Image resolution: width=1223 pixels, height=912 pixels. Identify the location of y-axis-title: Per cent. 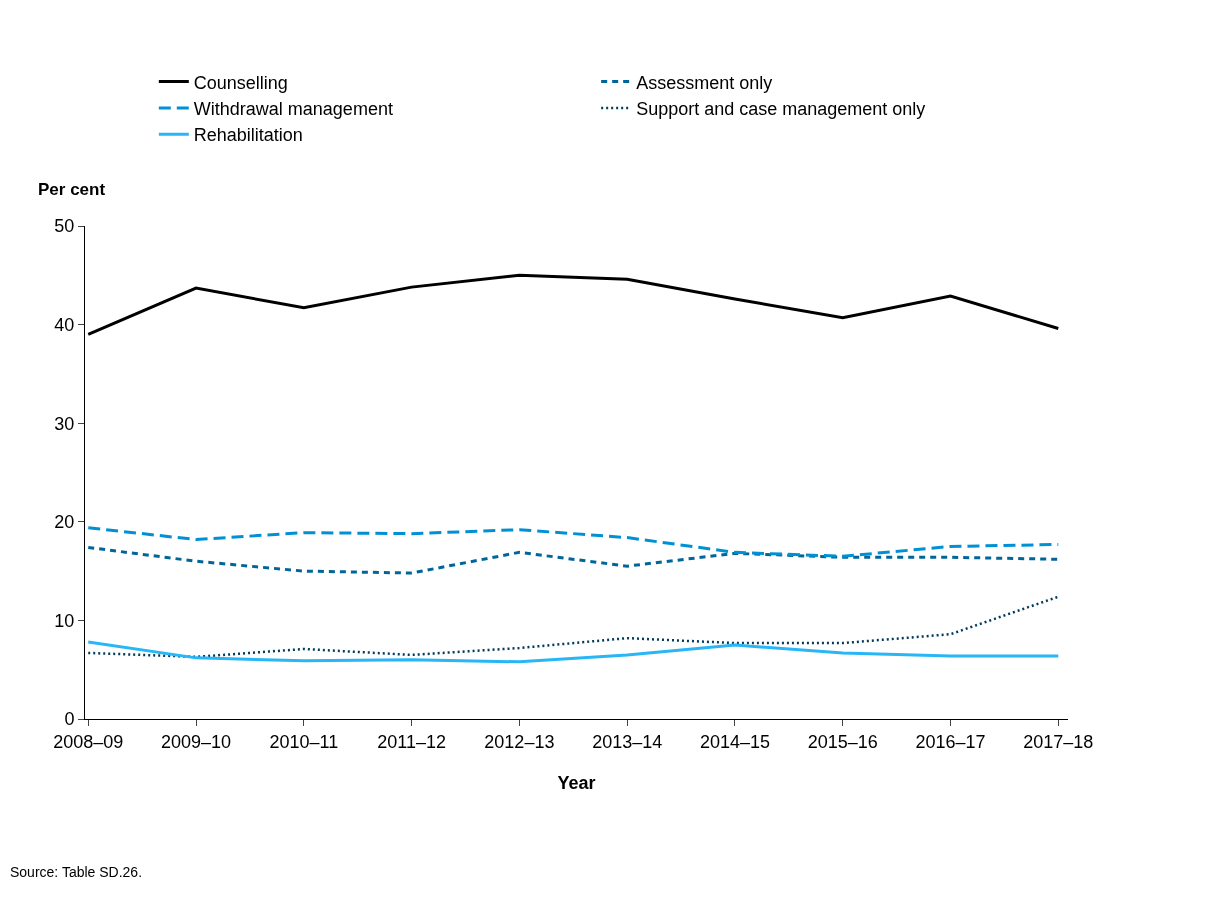
(72, 189).